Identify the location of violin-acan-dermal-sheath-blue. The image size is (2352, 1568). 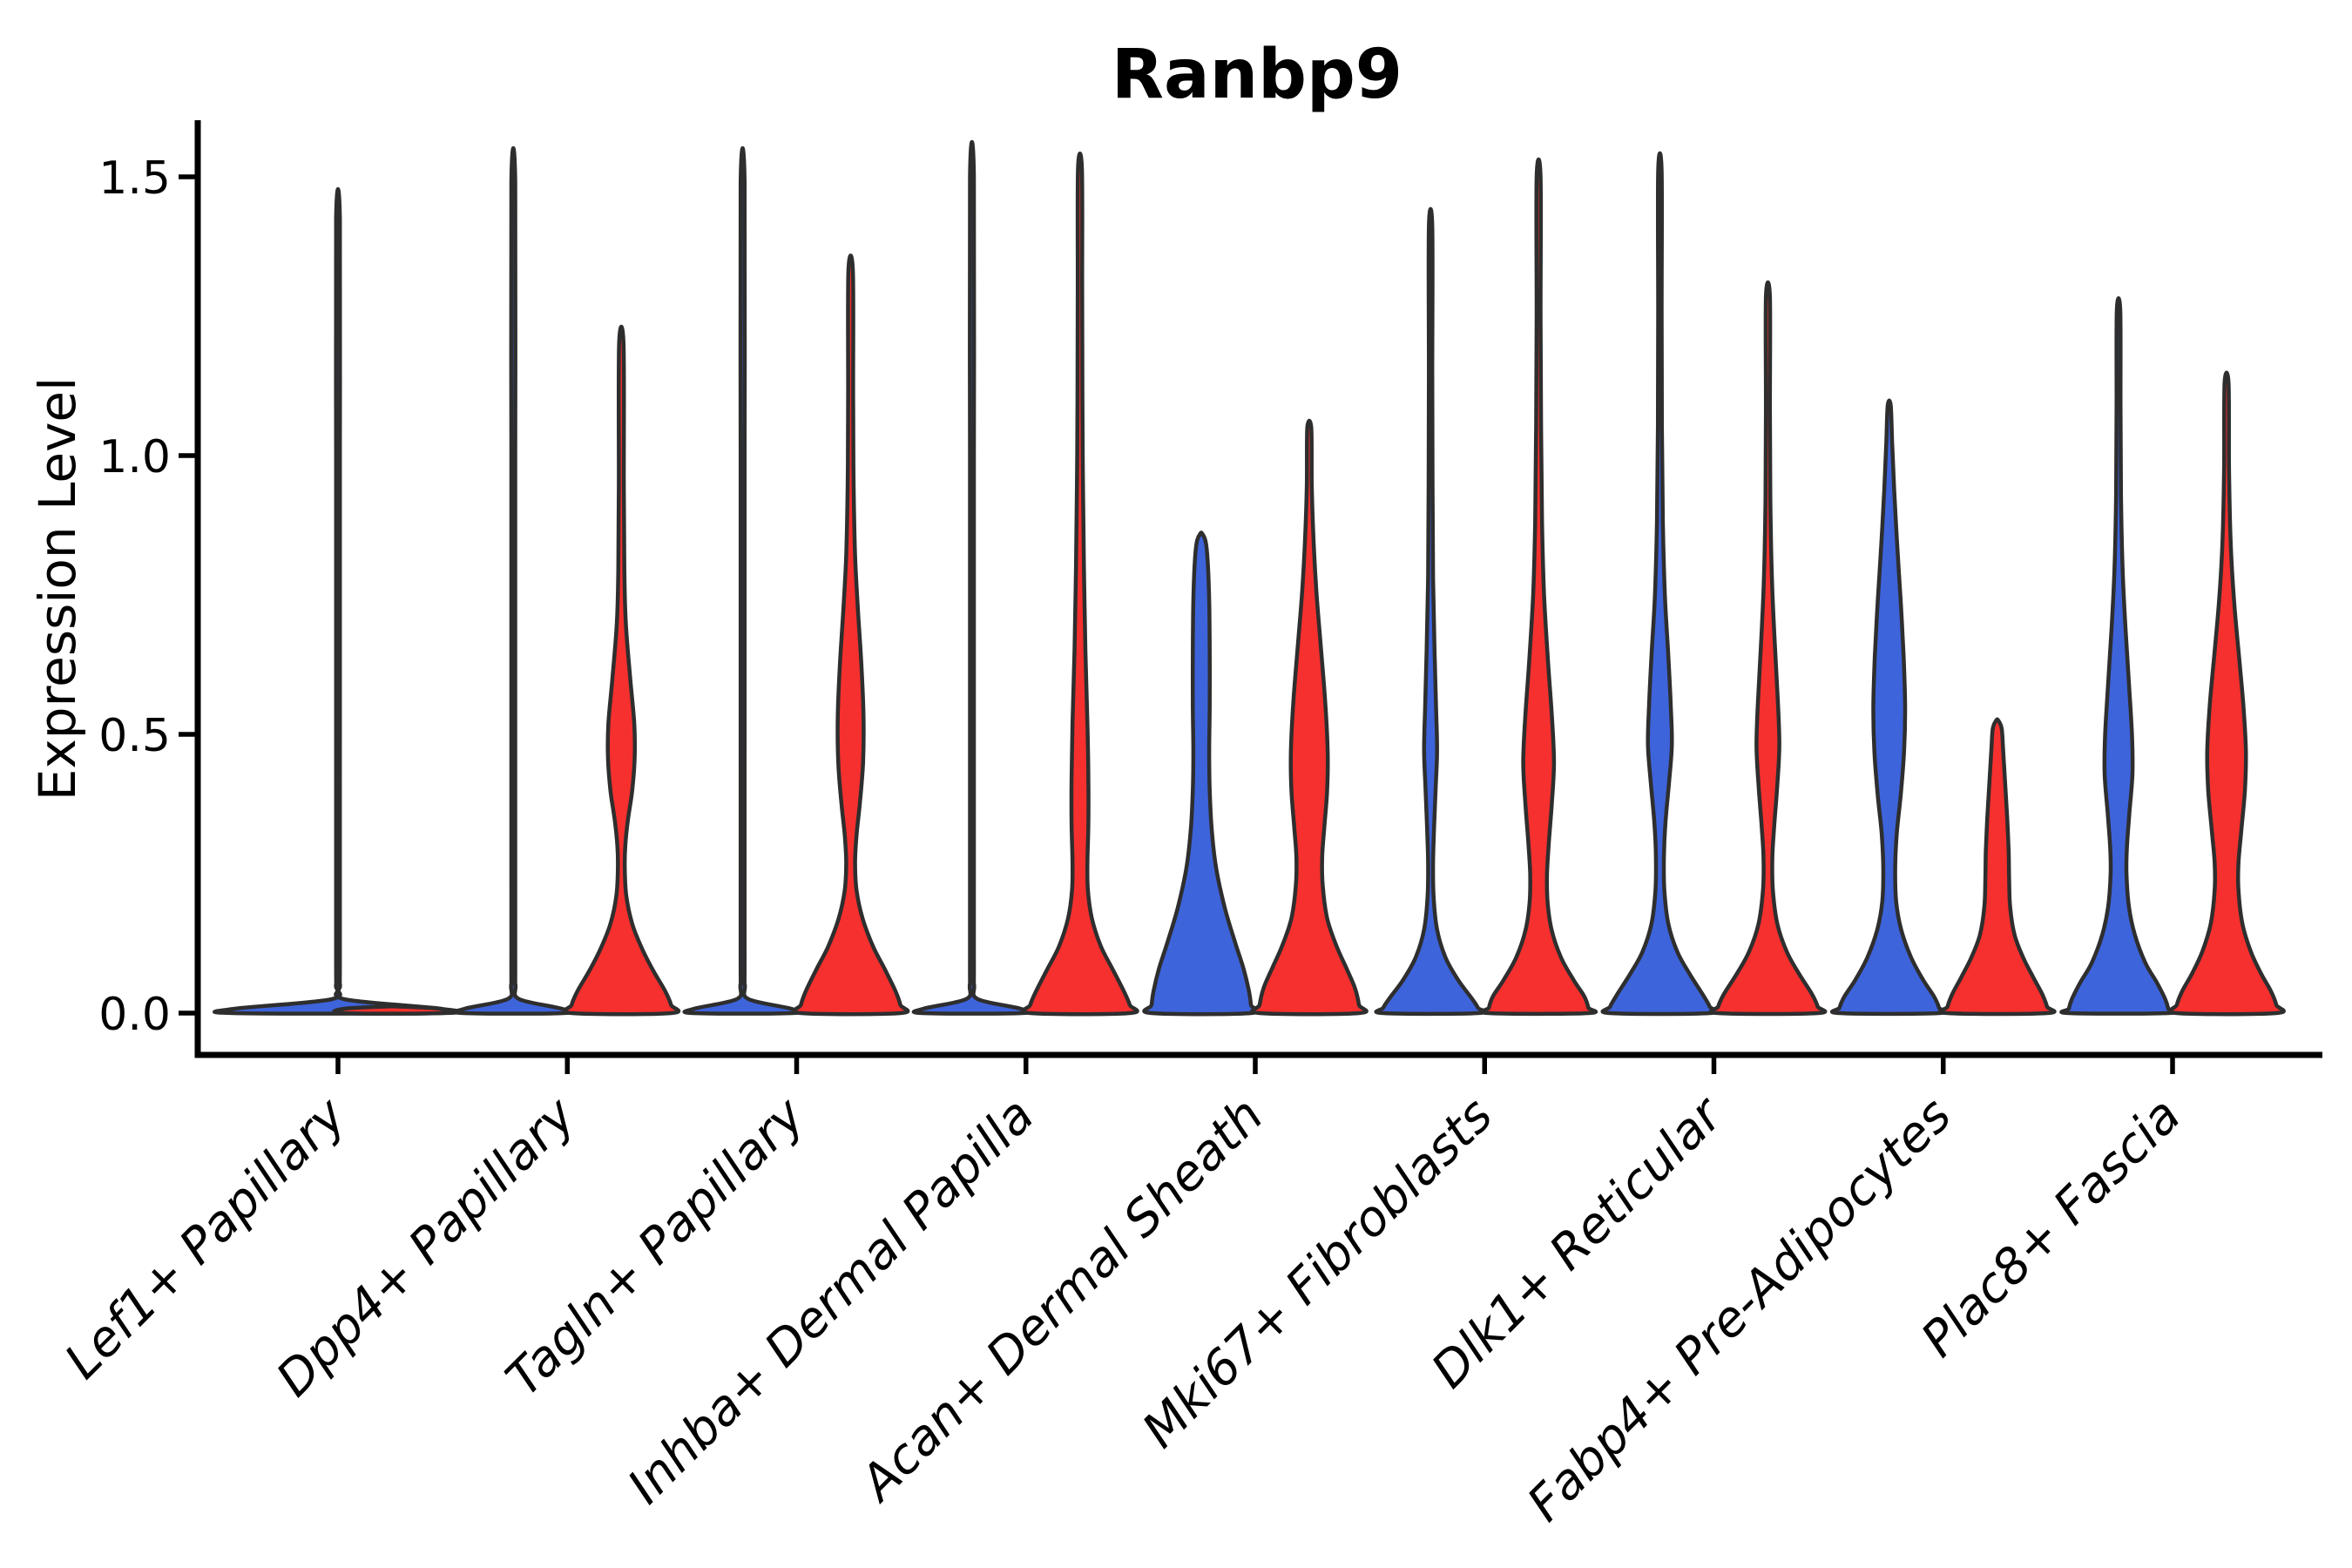
(1201, 774).